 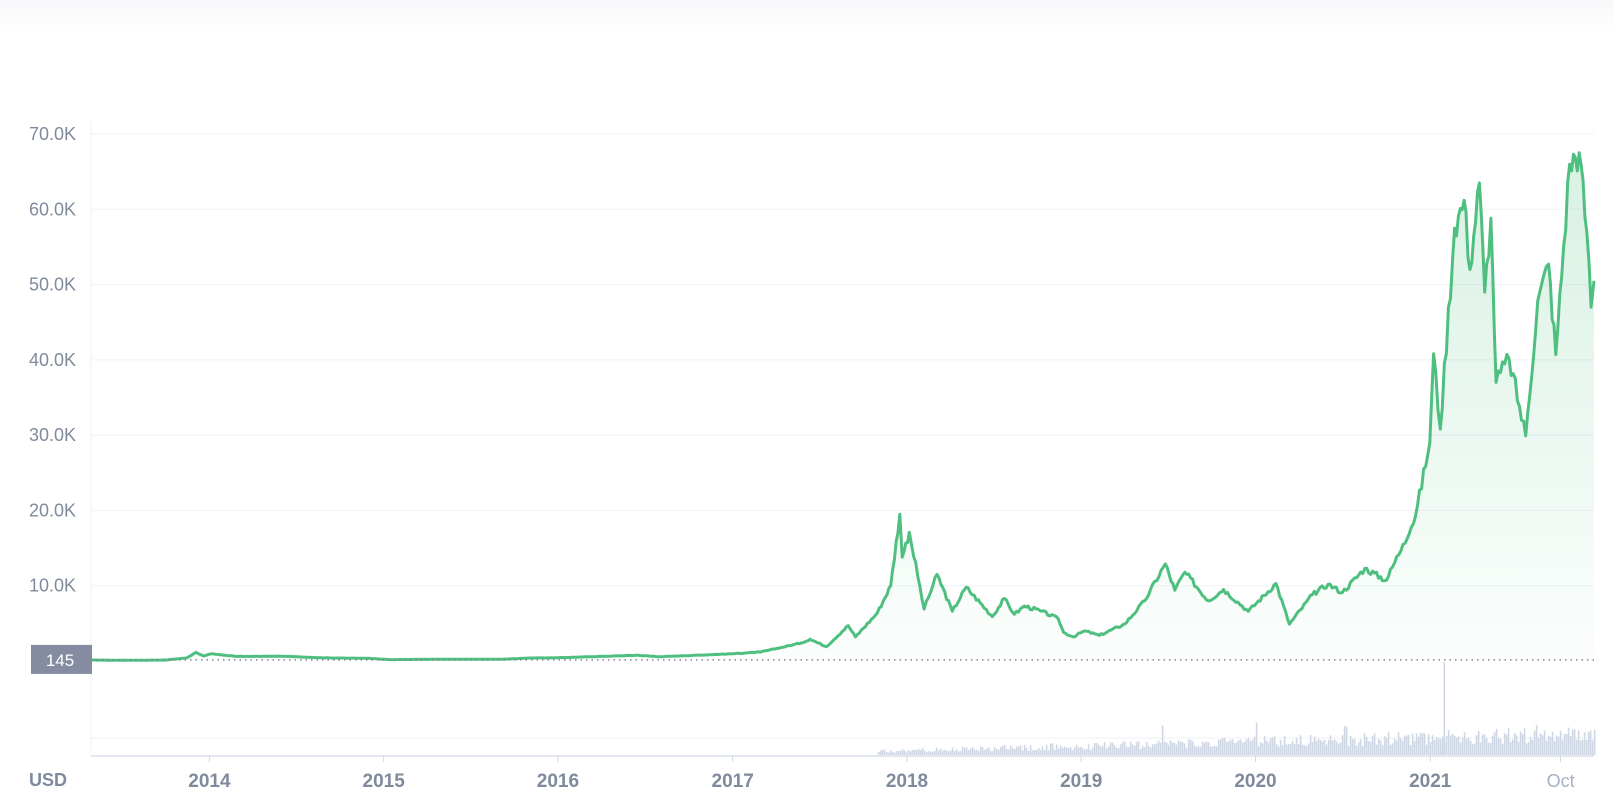 I want to click on x-tick-label: 2014, so click(x=209, y=781).